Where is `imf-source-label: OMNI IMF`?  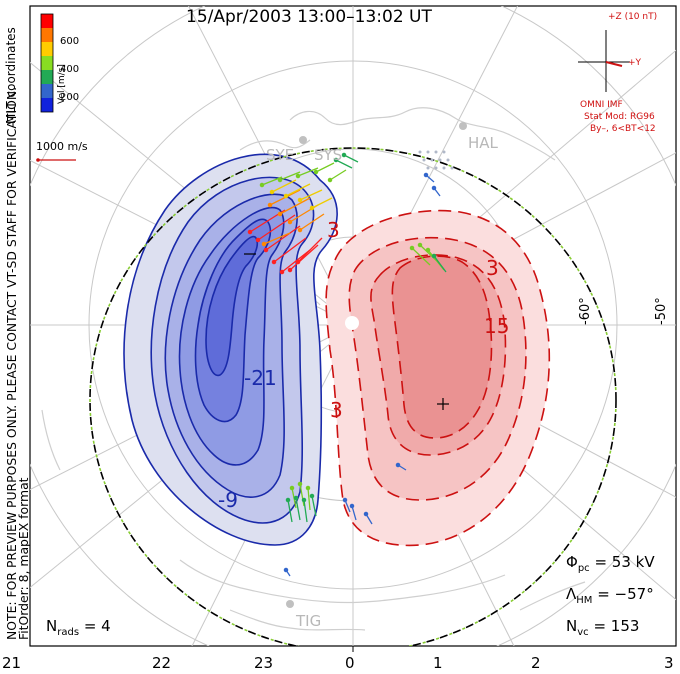 imf-source-label: OMNI IMF is located at coordinates (601, 105).